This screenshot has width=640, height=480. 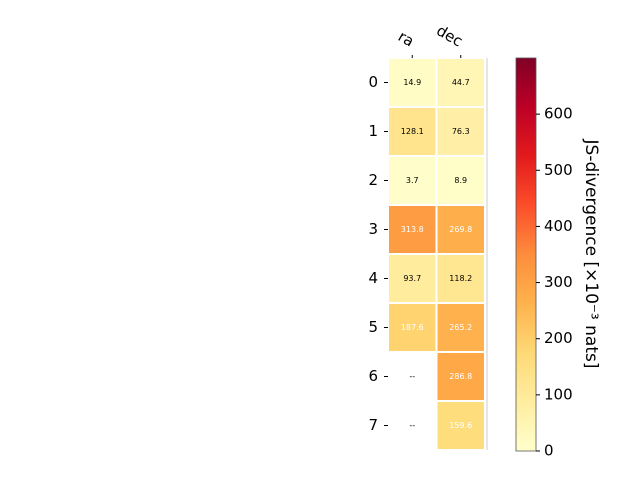 I want to click on cell-value-label: 8.9, so click(x=460, y=180).